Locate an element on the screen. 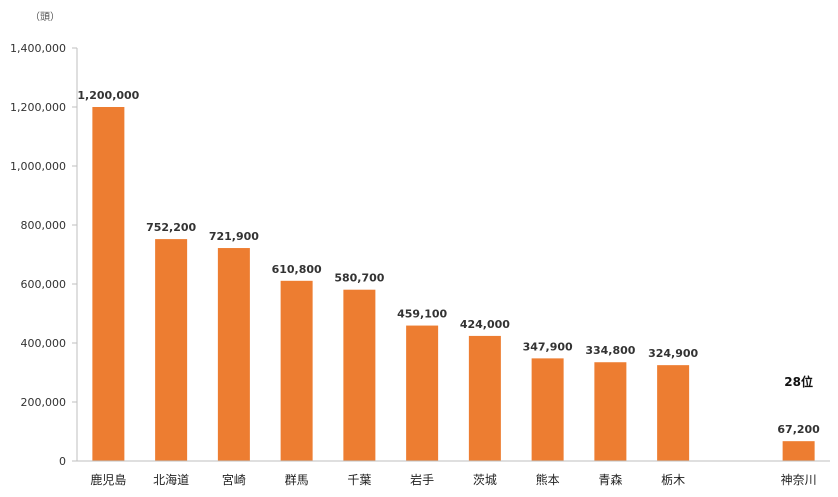  x-category-label: 神奈川 is located at coordinates (799, 480).